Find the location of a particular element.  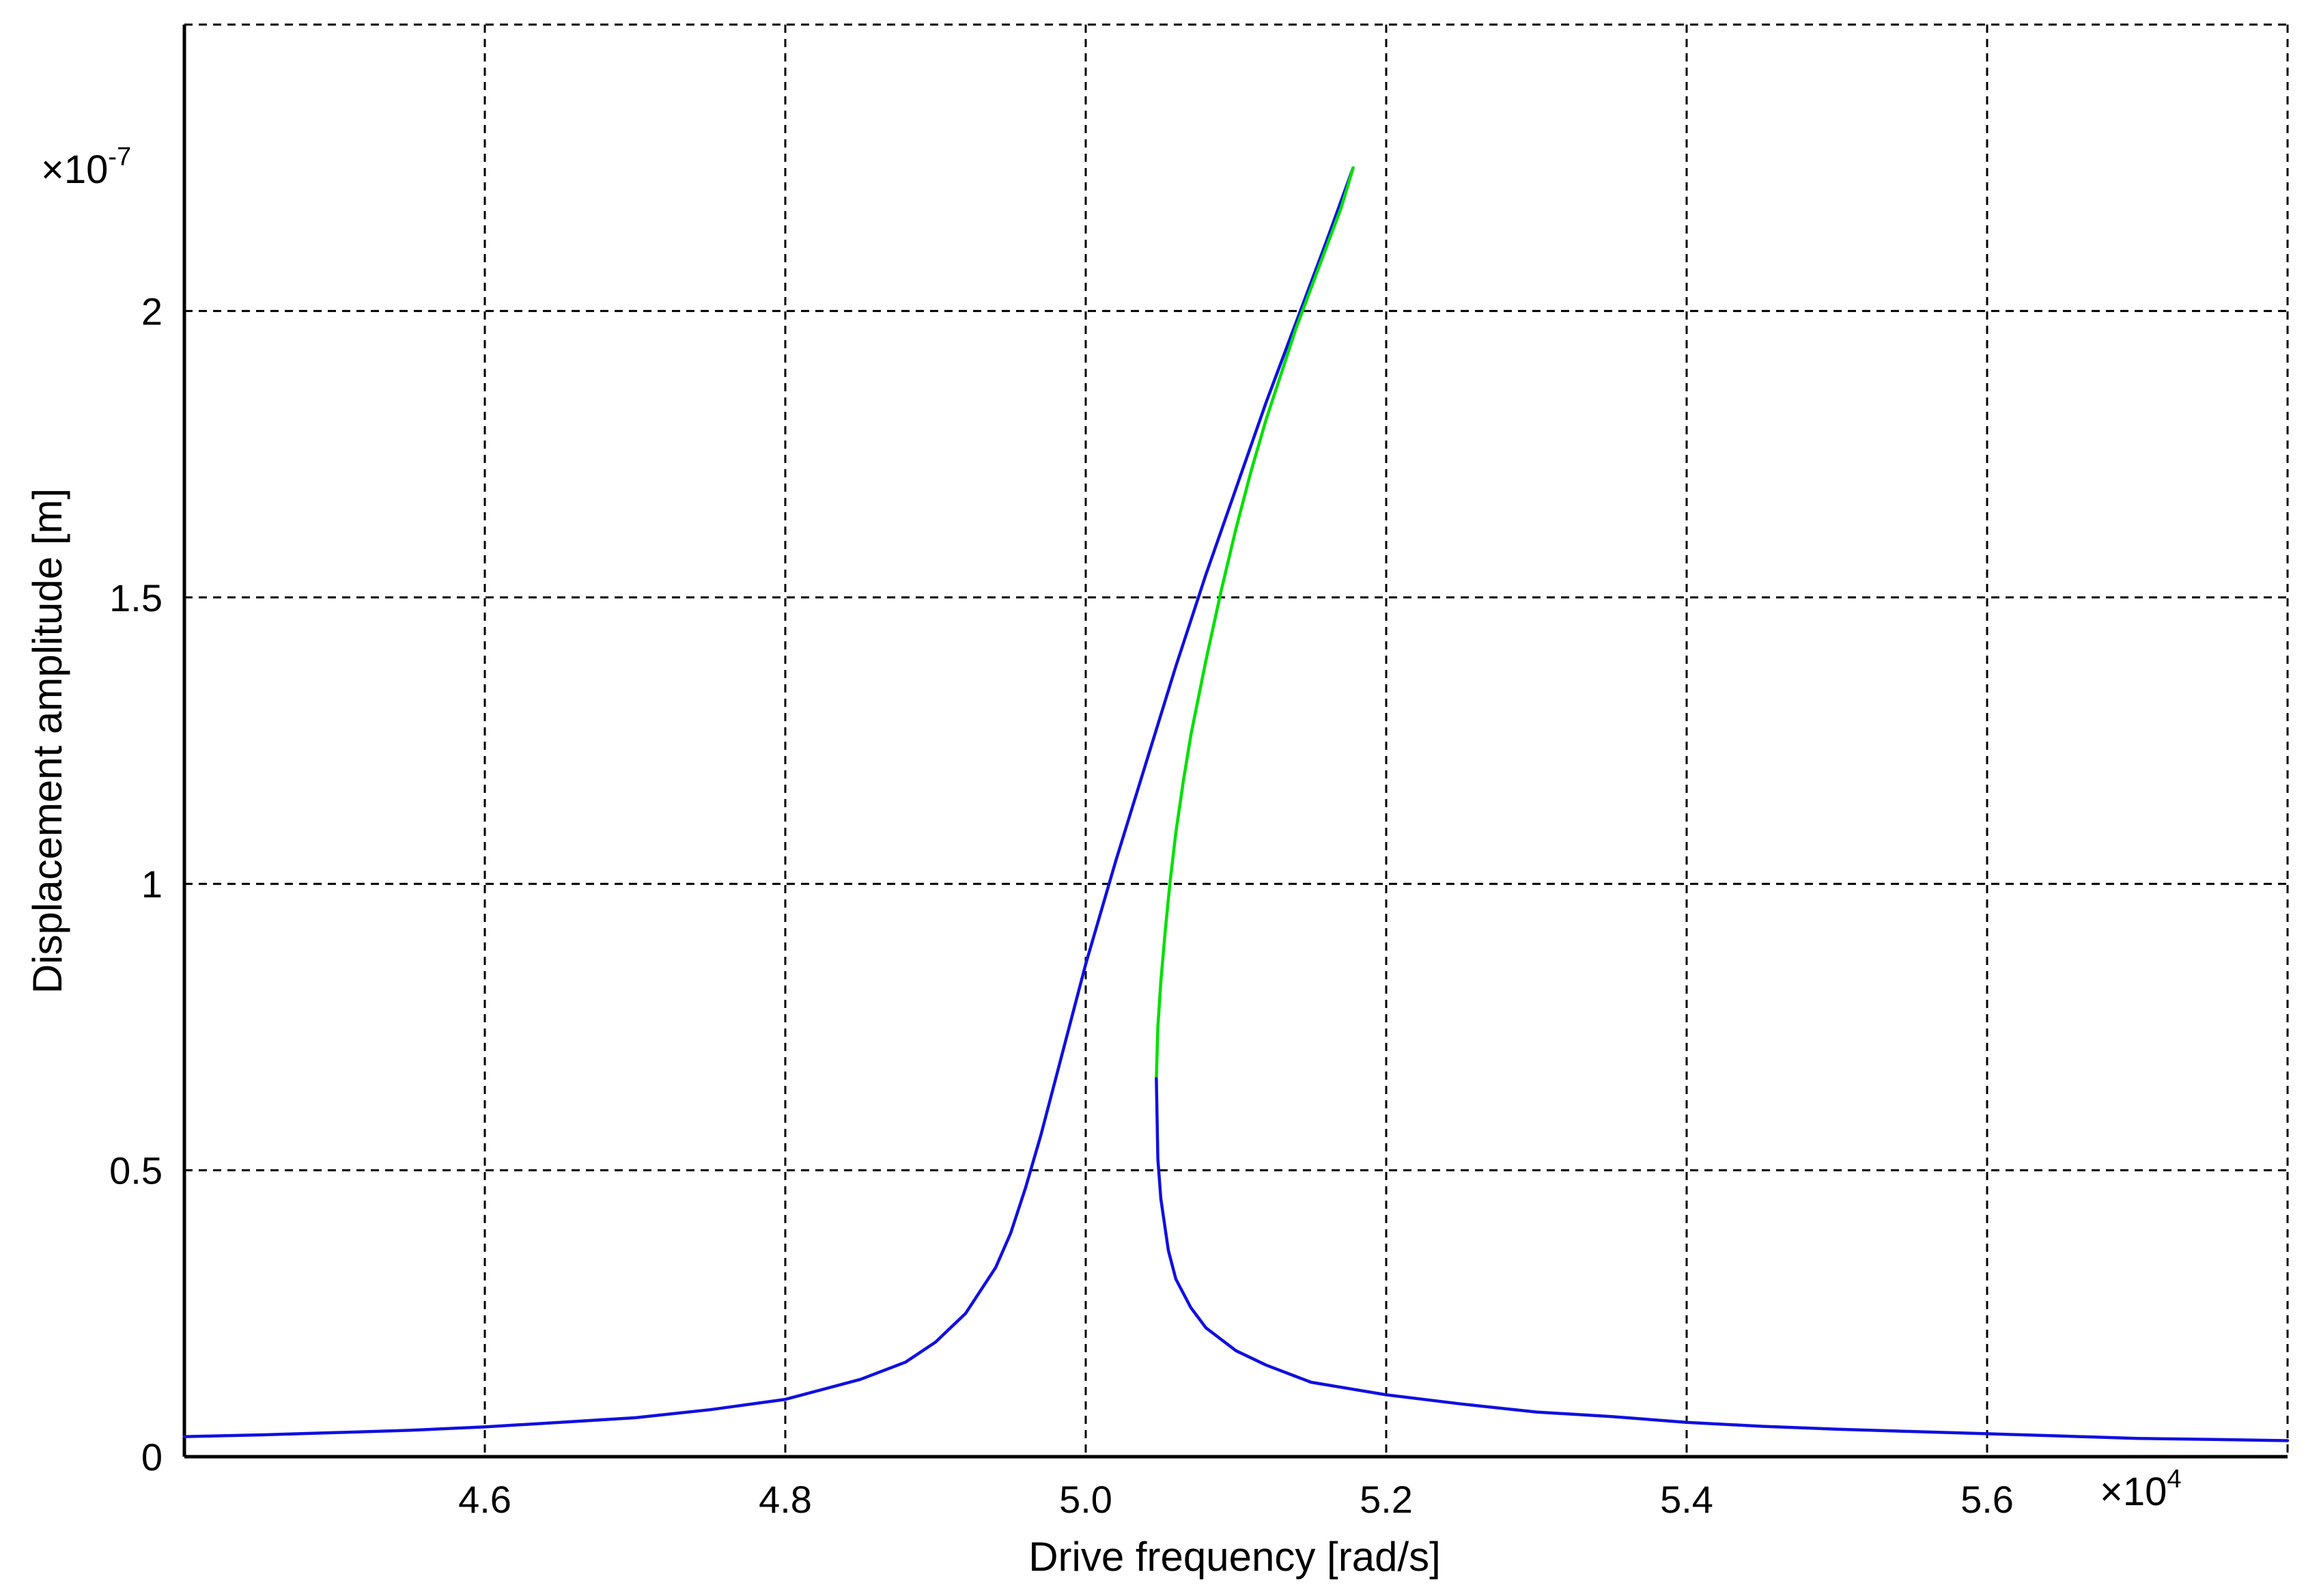

x-multiplier-exponent: 4 is located at coordinates (2174, 1479).